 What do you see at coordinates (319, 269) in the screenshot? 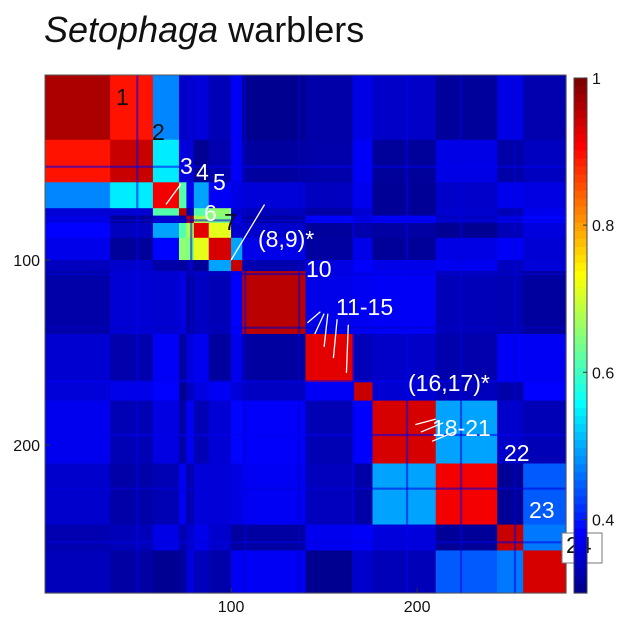
I see `block-label: 10` at bounding box center [319, 269].